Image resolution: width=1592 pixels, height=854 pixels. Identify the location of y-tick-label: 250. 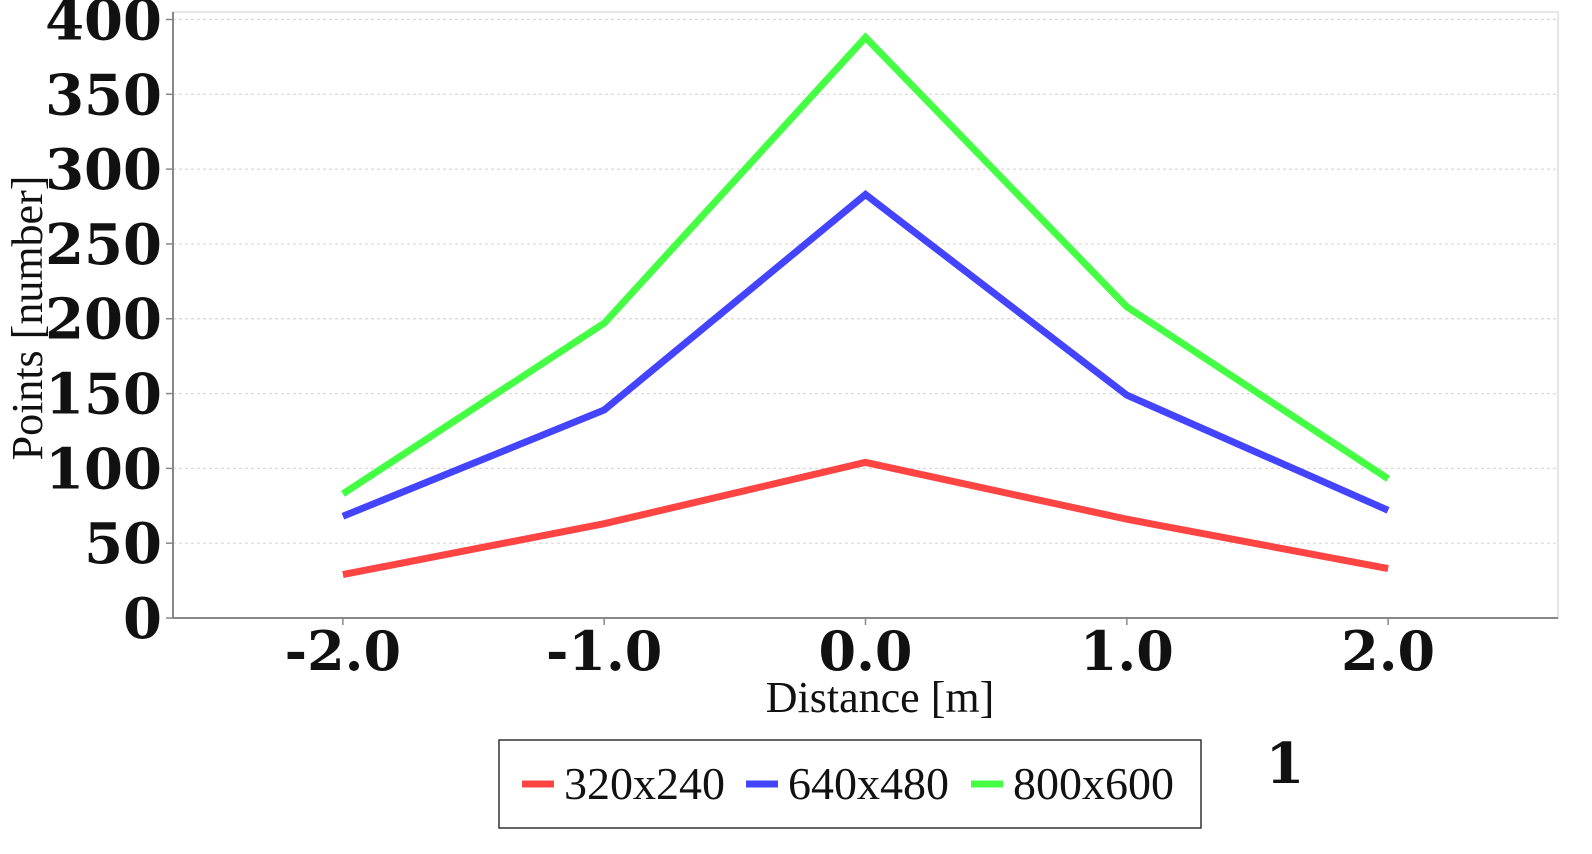
(103, 245).